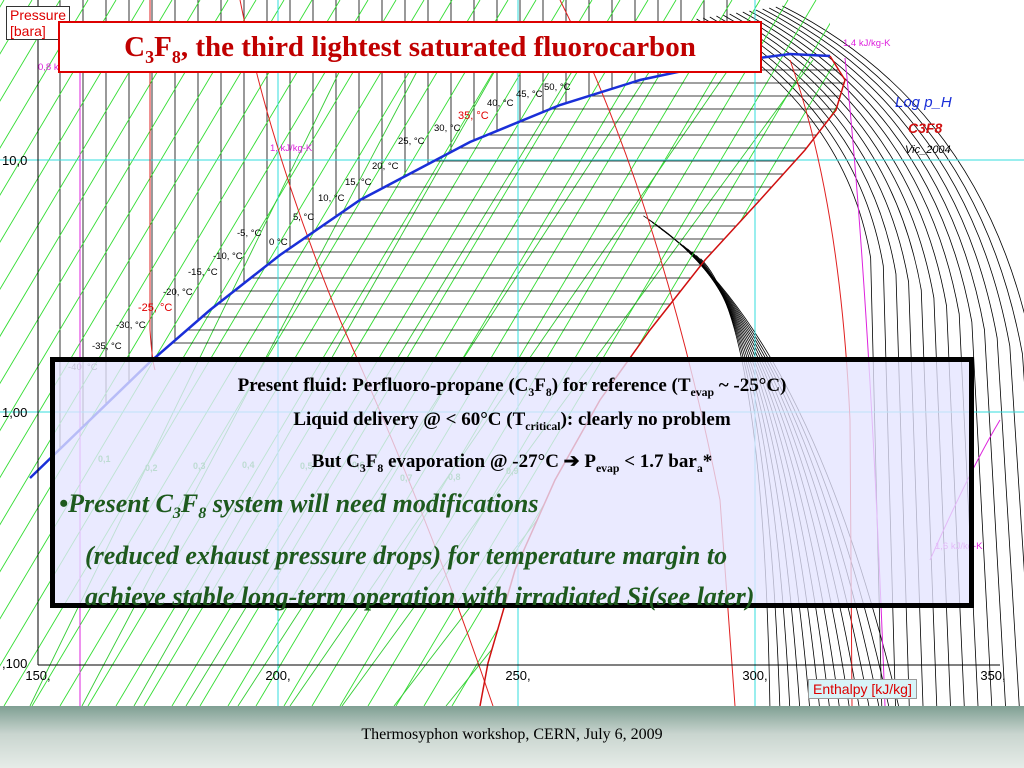 This screenshot has width=1024, height=768. I want to click on legend-title: Log p_H, so click(923, 102).